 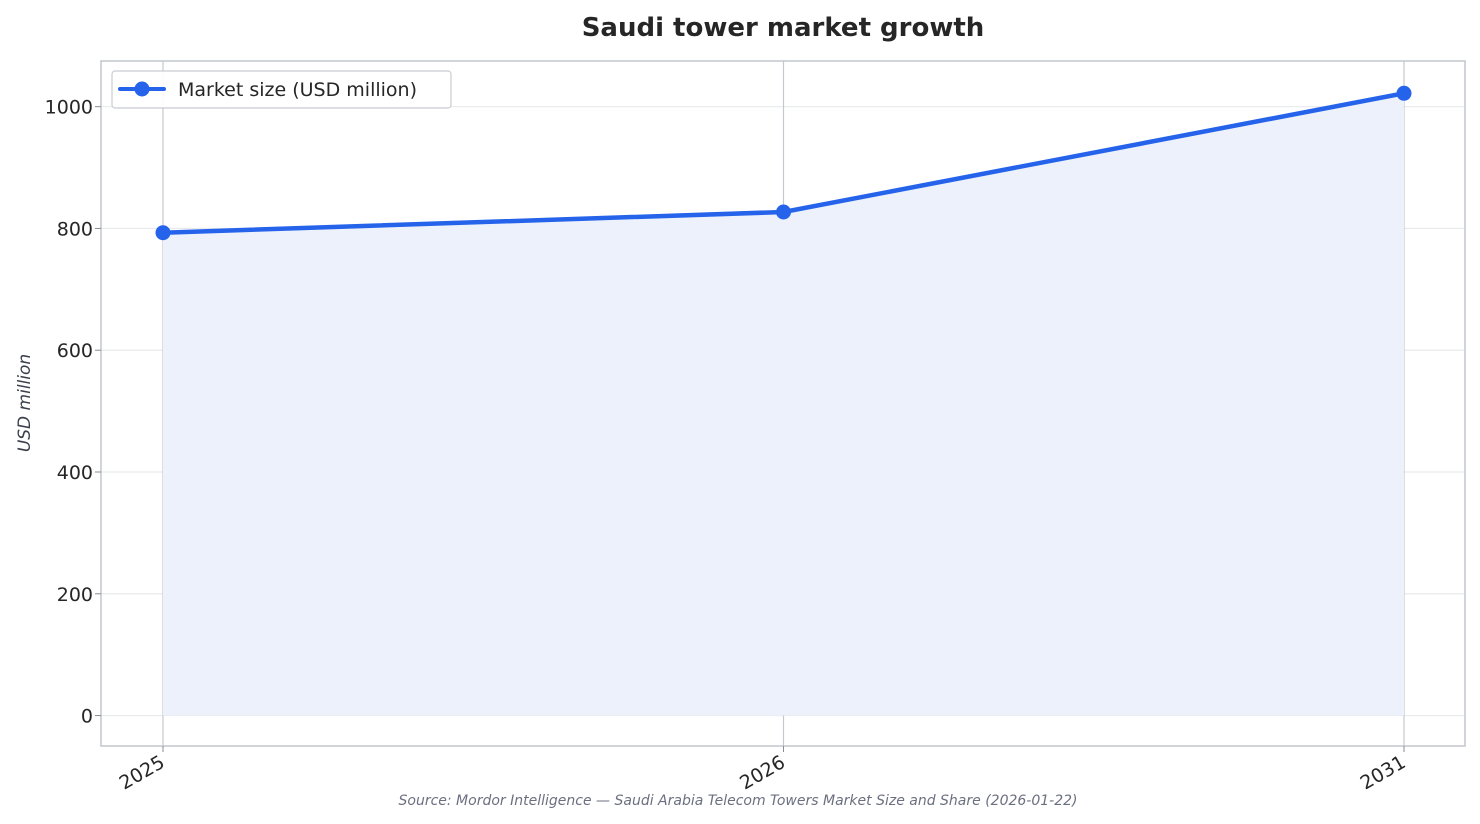 I want to click on legend-box, so click(x=281, y=89).